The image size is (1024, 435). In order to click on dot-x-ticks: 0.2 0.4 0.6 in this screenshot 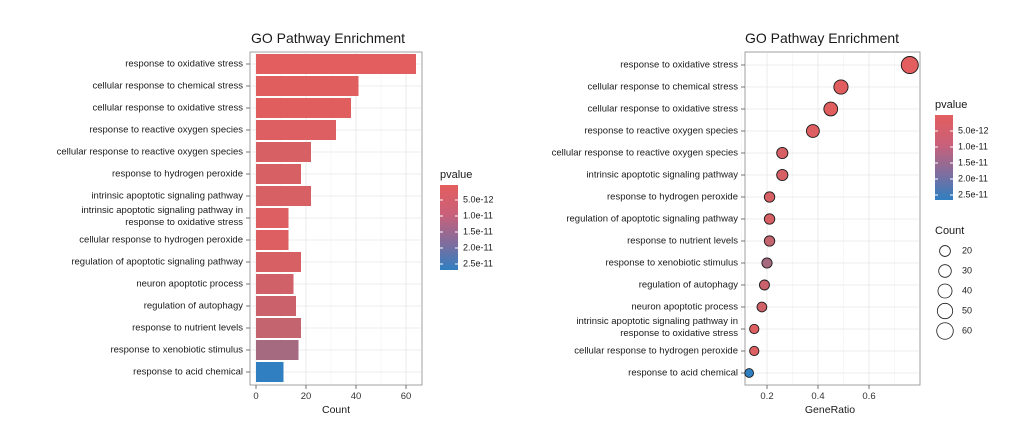, I will do `click(818, 393)`.